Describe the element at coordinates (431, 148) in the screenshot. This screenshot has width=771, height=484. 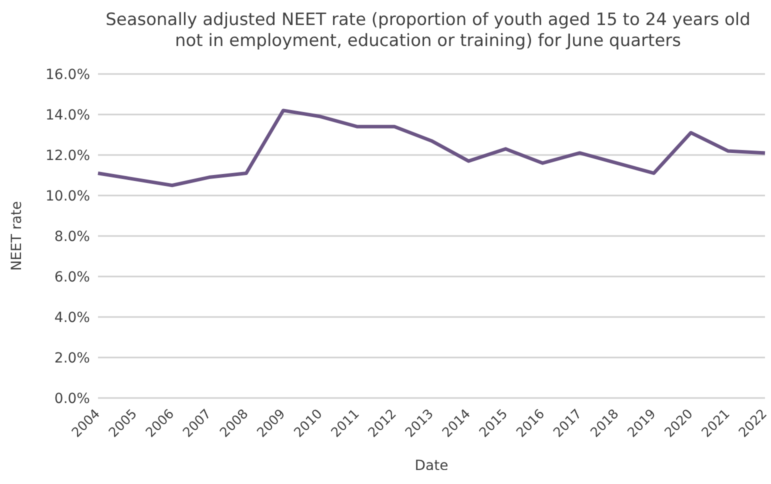
I see `line-series` at that location.